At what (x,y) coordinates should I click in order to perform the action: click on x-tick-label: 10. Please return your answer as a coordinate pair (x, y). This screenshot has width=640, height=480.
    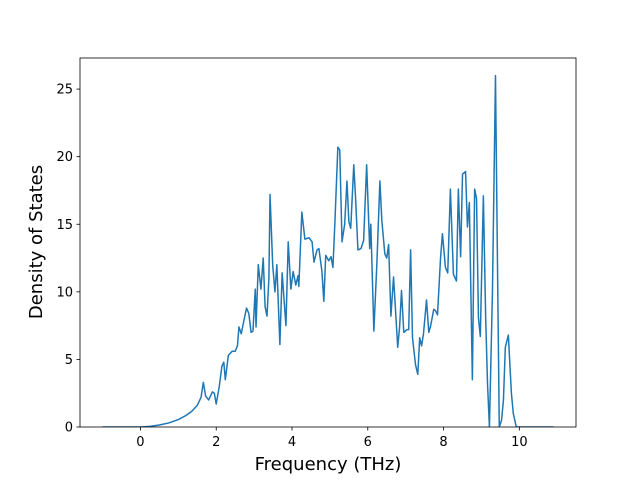
    Looking at the image, I should click on (519, 442).